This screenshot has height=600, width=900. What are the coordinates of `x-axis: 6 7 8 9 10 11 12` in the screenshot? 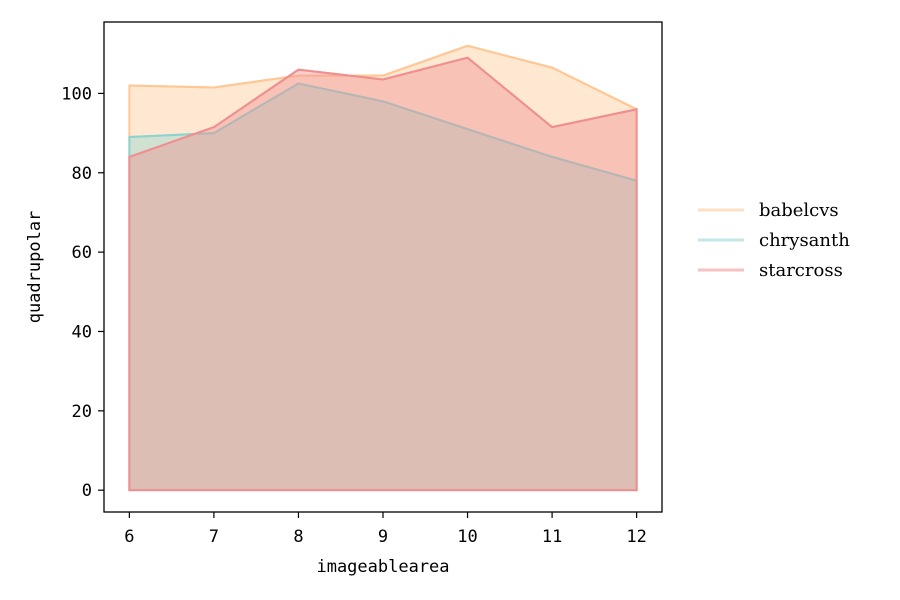 It's located at (385, 529).